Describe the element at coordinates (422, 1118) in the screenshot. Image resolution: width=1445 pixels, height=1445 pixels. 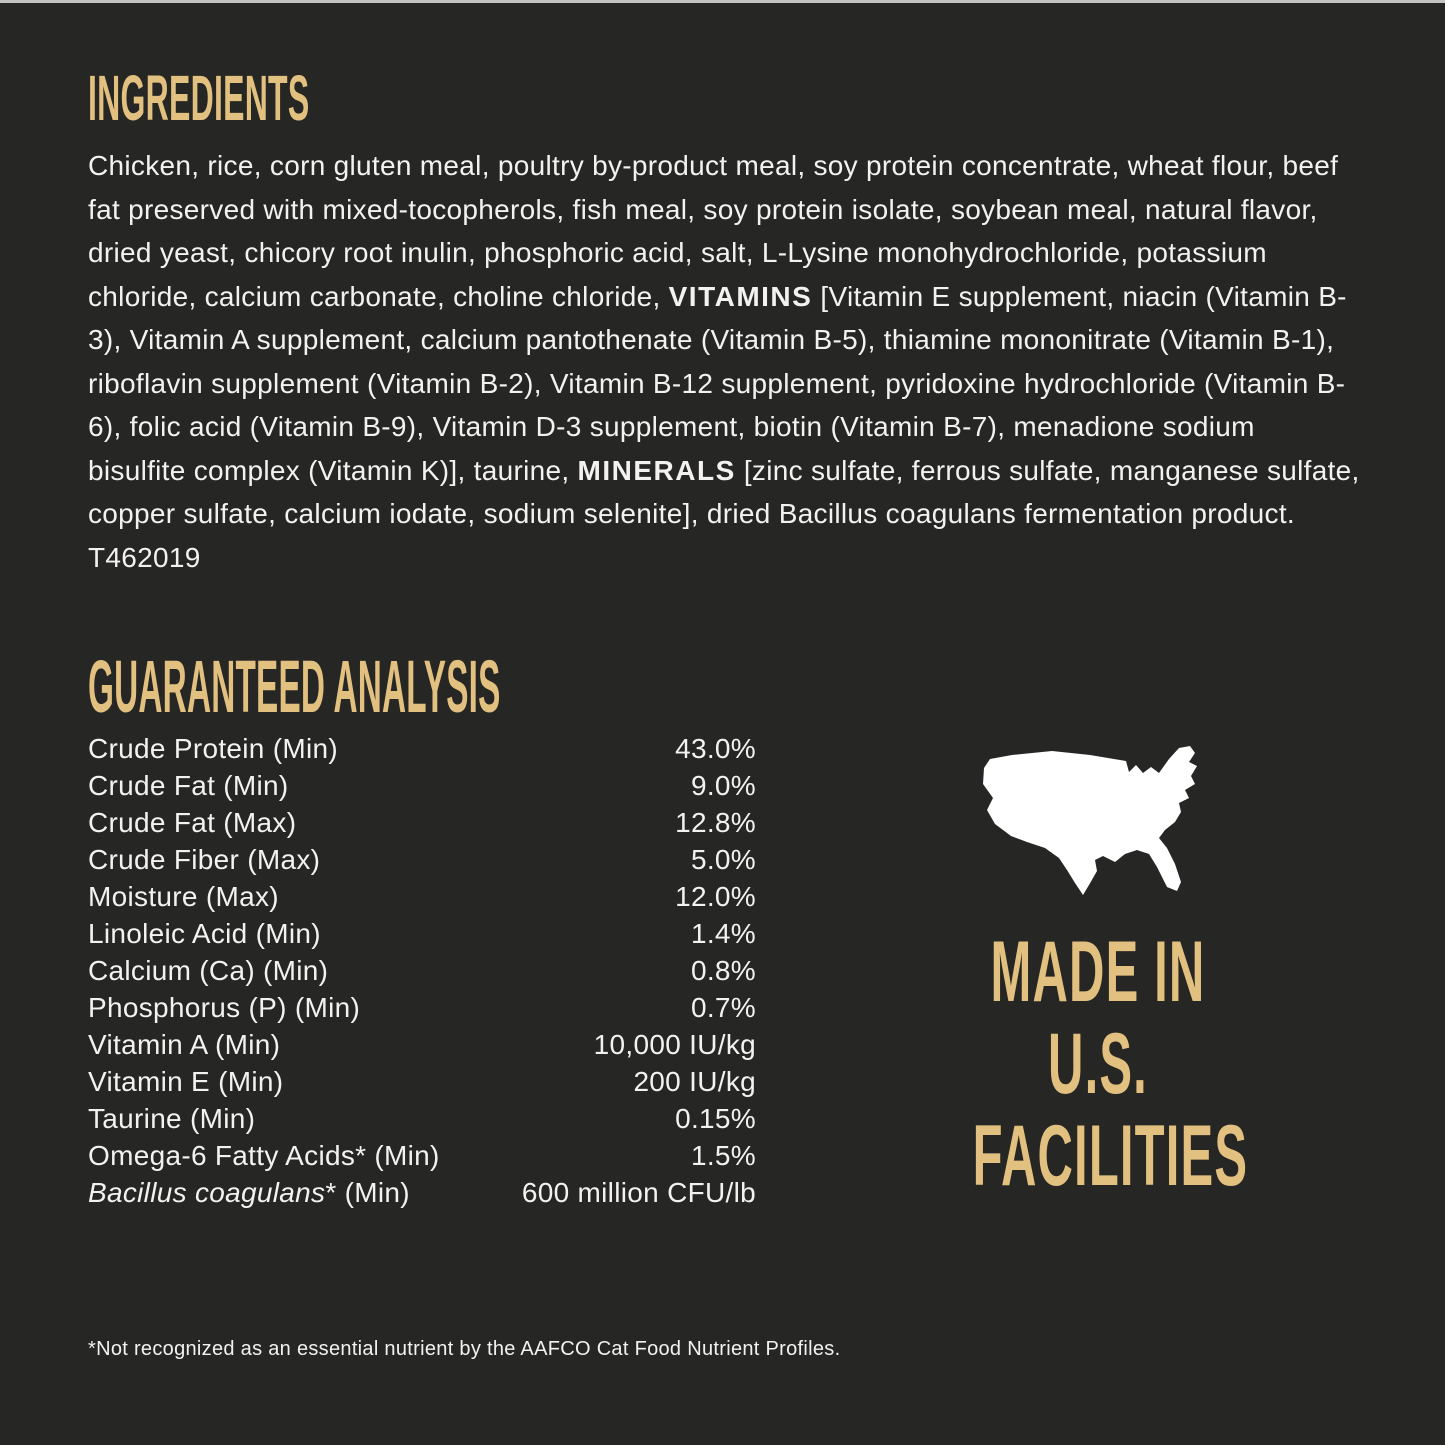
I see `analysis-row: Taurine (Min) 0.15%` at that location.